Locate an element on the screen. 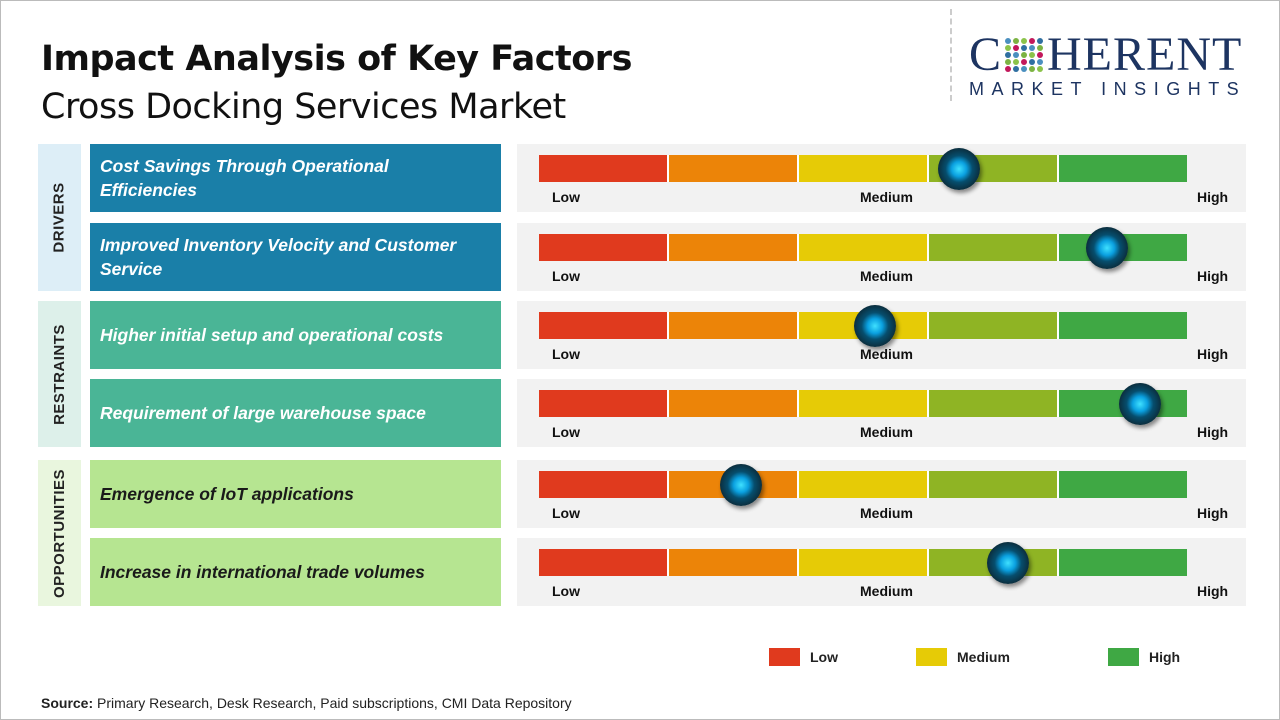  company-logo: C HERENT MARKET INSIGHTS is located at coordinates (1116, 64).